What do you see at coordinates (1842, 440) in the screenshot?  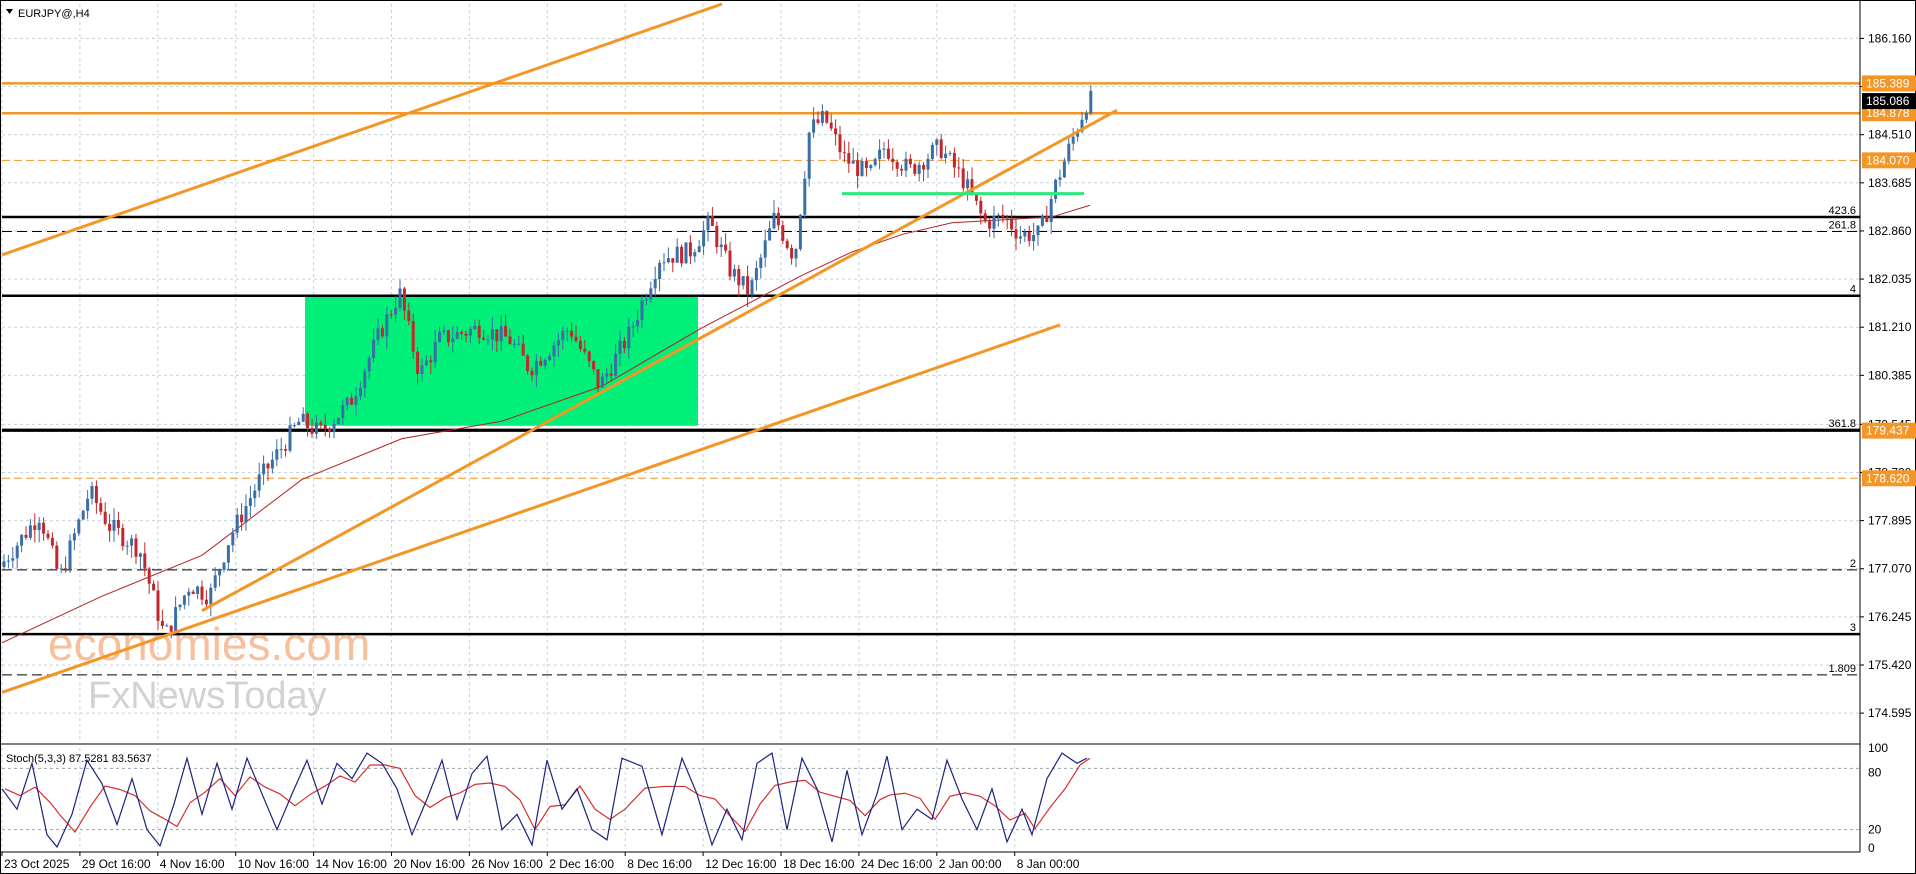 I see `fibo-labels-layer: 423.6 261.8 4 361.8 2 3 1.809` at bounding box center [1842, 440].